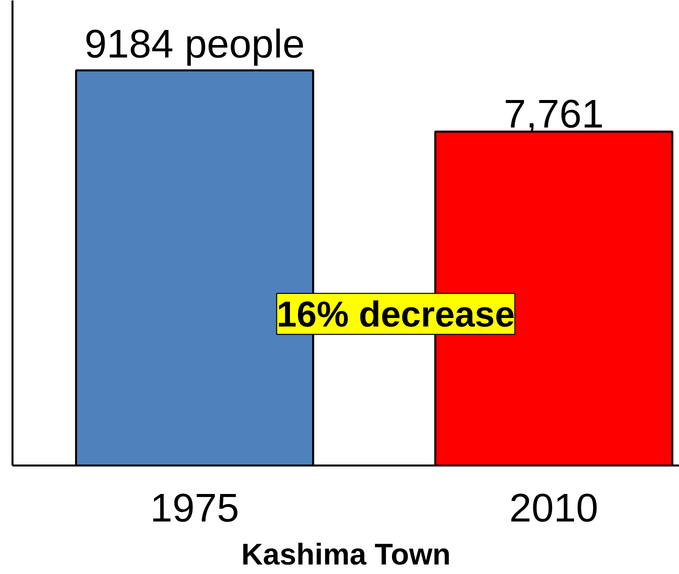 The height and width of the screenshot is (574, 679). What do you see at coordinates (346, 555) in the screenshot?
I see `x-axis-title: Kashima Town` at bounding box center [346, 555].